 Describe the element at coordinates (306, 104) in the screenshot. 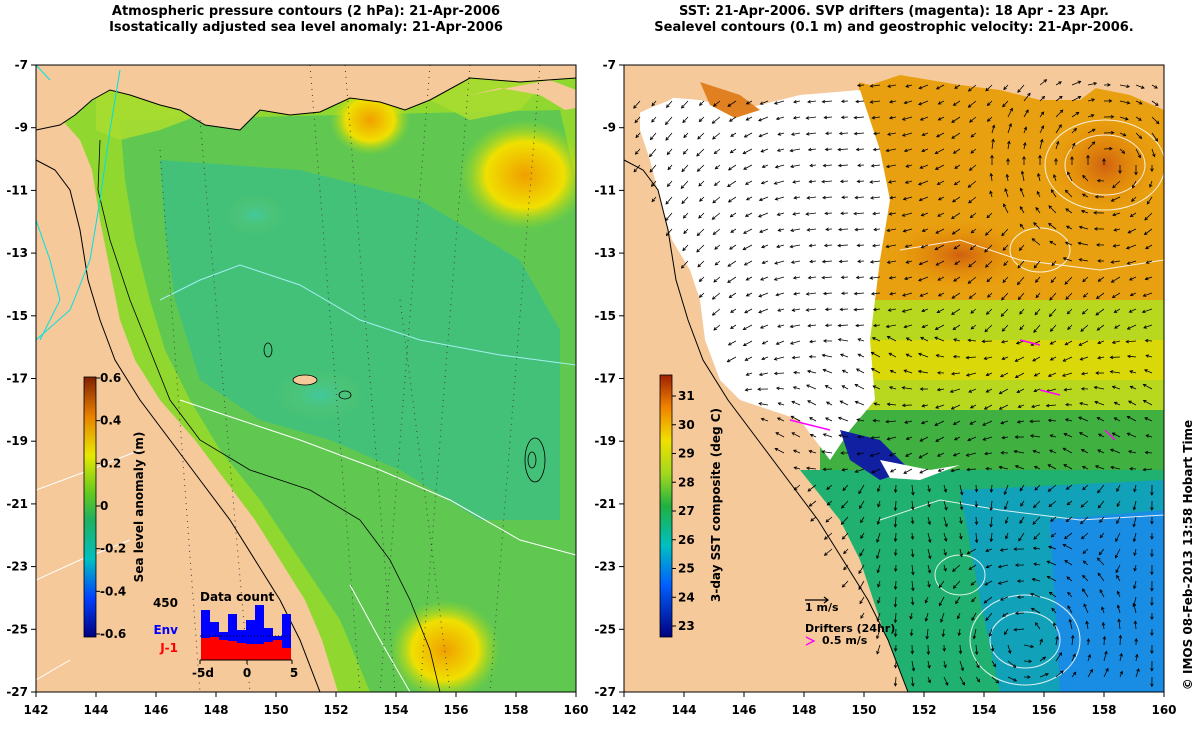

I see `coastline` at that location.